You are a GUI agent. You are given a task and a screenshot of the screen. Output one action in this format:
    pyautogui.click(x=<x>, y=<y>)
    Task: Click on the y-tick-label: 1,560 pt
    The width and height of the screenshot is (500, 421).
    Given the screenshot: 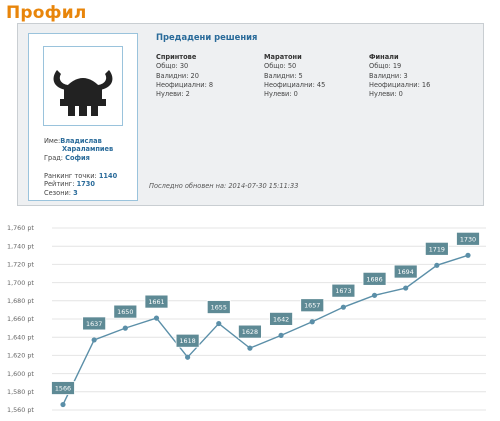 What is the action you would take?
    pyautogui.click(x=20, y=410)
    